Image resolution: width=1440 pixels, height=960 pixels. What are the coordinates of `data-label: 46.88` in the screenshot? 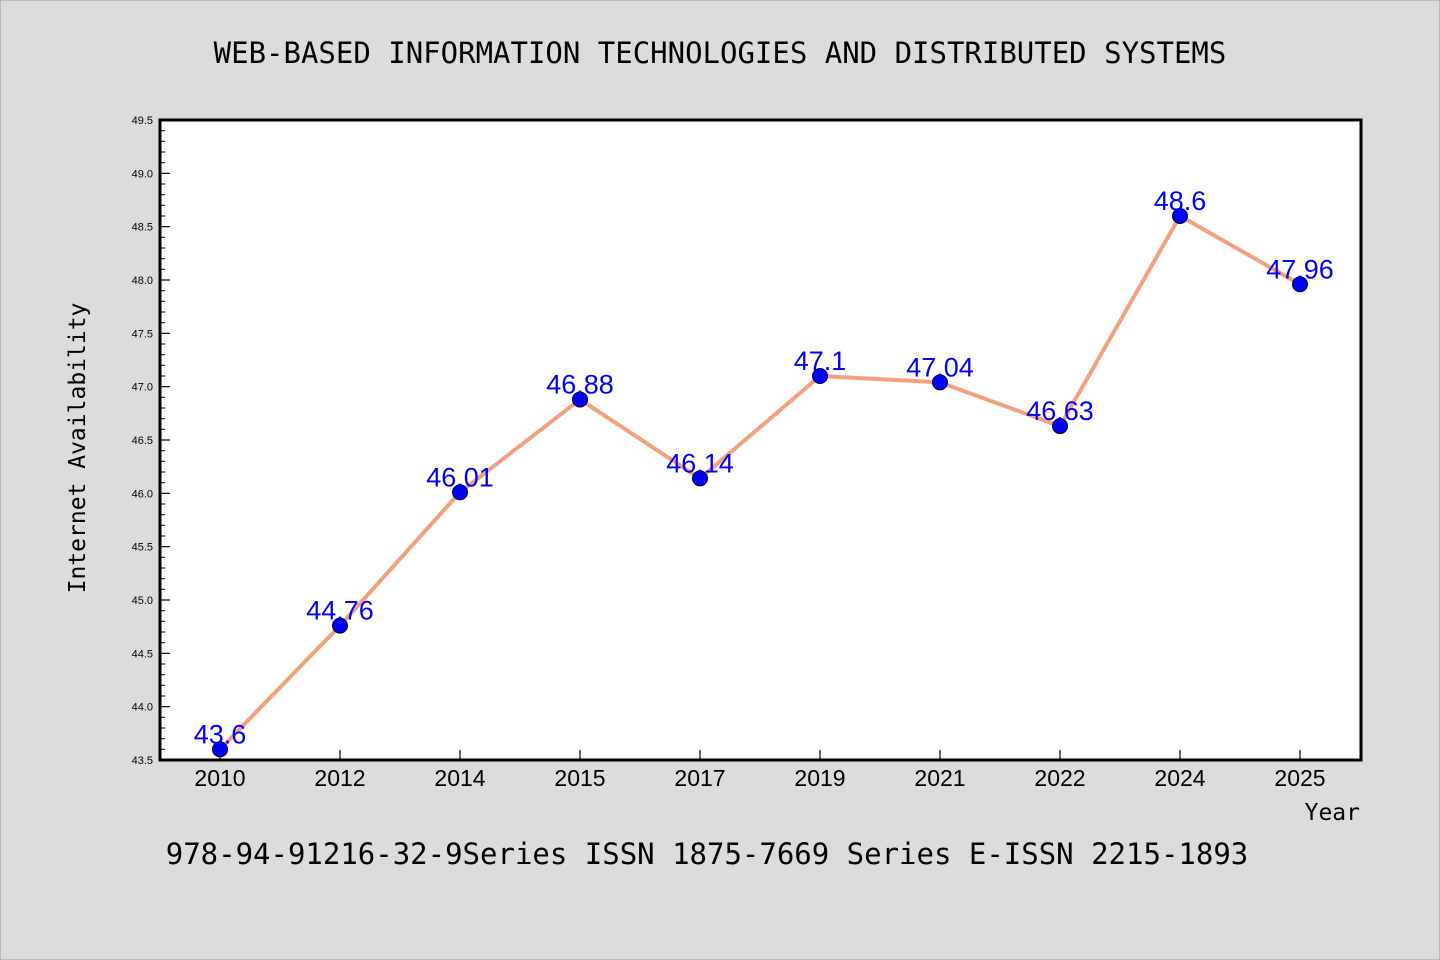 It's located at (580, 384).